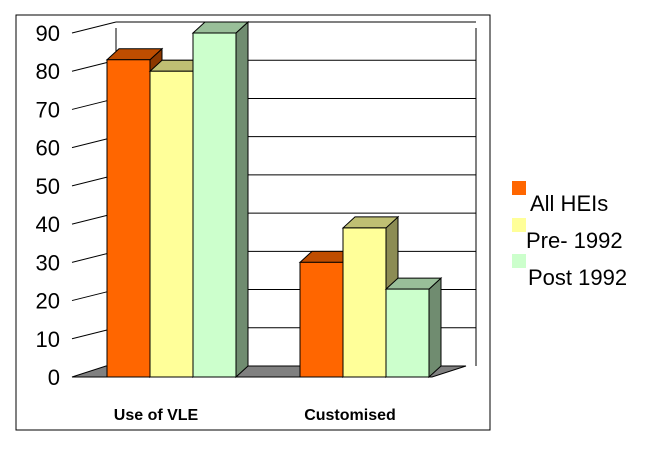 Image resolution: width=670 pixels, height=452 pixels. What do you see at coordinates (48, 224) in the screenshot?
I see `y-tick-label: 40` at bounding box center [48, 224].